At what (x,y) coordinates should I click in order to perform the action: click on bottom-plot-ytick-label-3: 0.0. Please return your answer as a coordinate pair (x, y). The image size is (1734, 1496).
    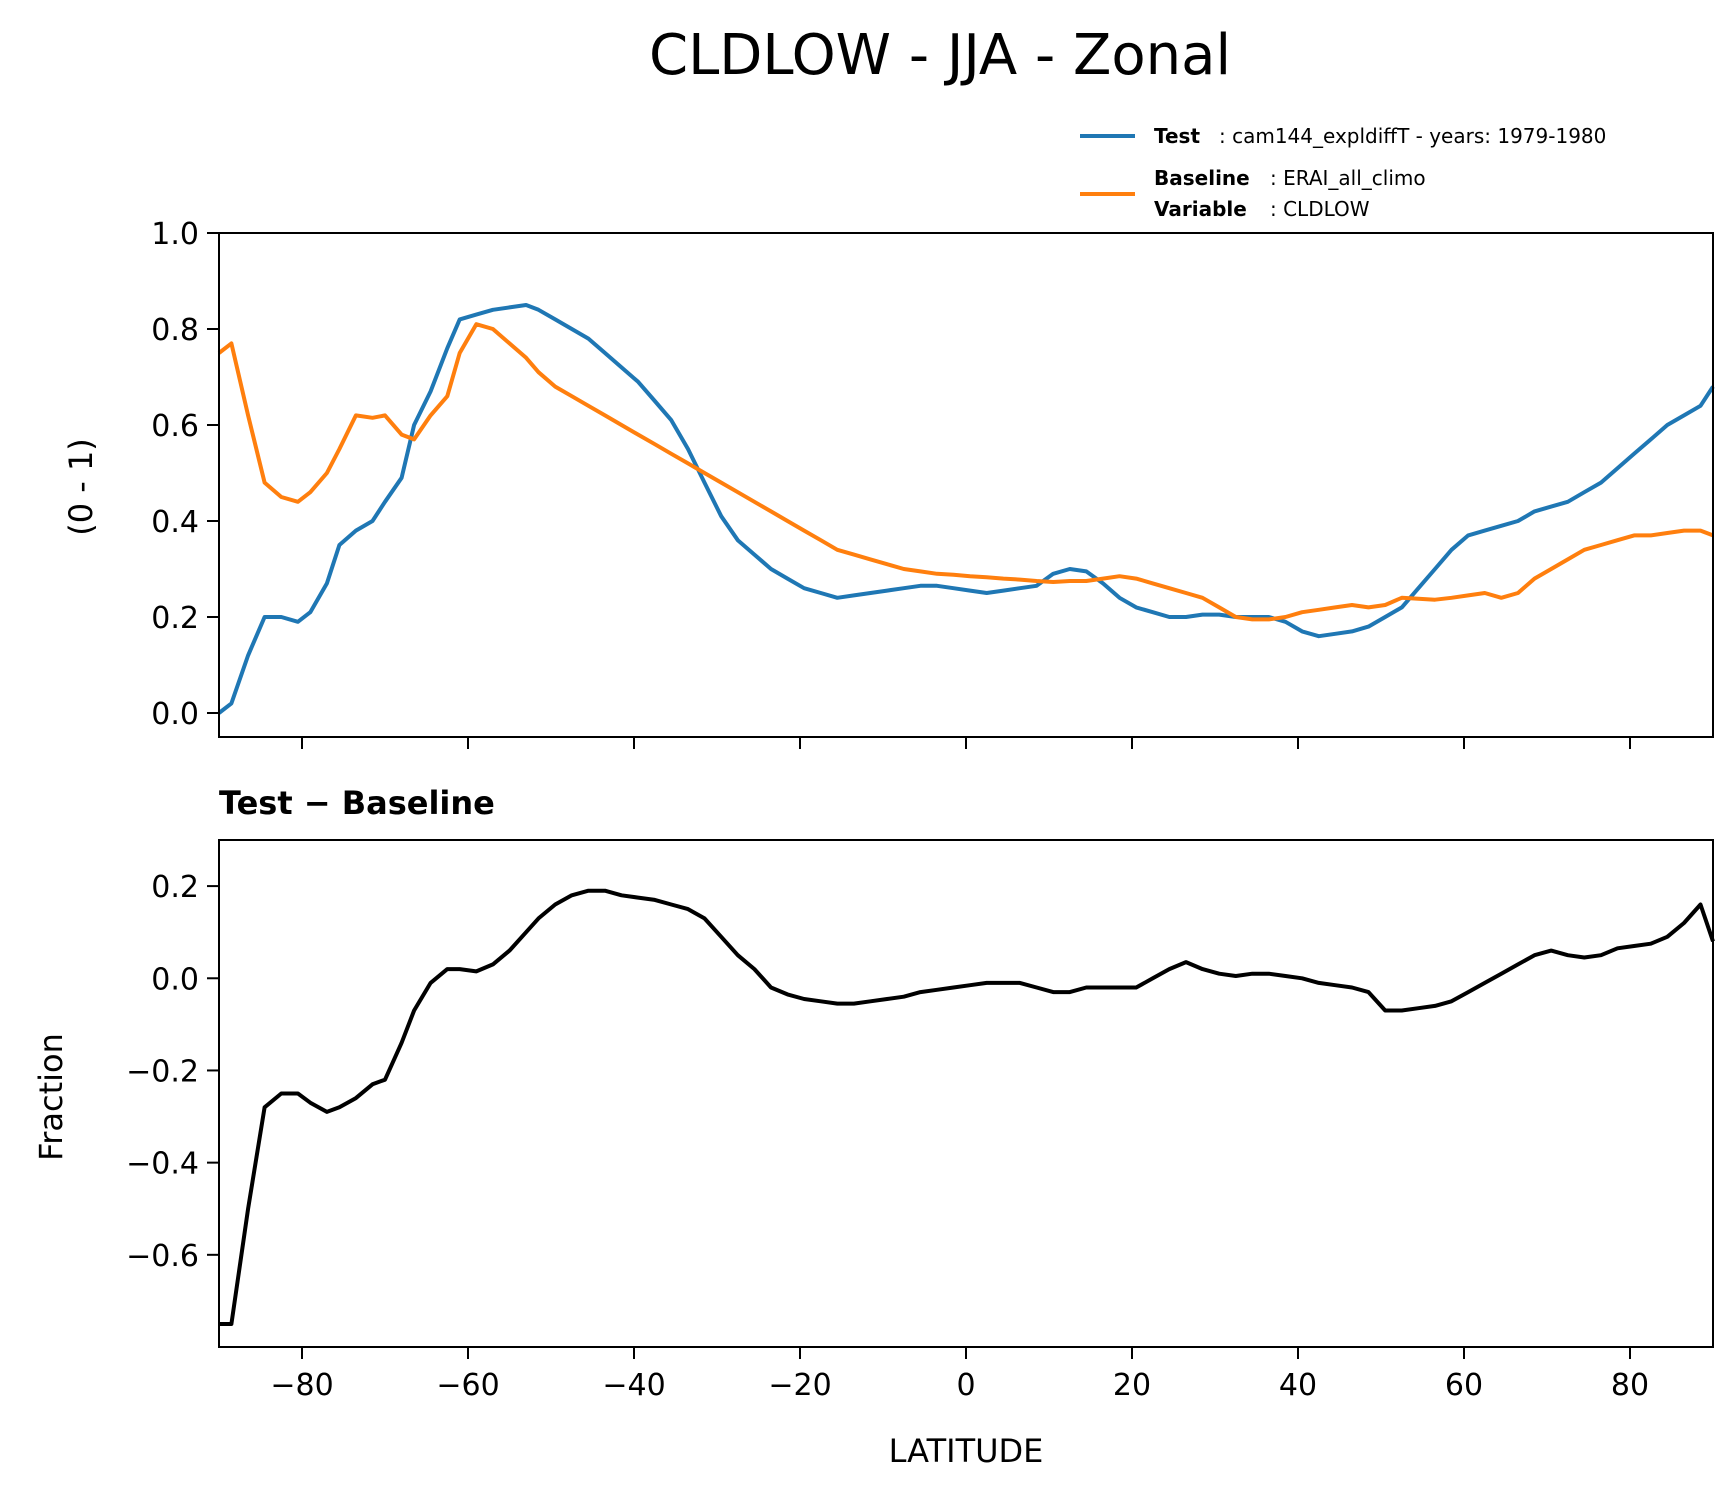
    Looking at the image, I should click on (175, 979).